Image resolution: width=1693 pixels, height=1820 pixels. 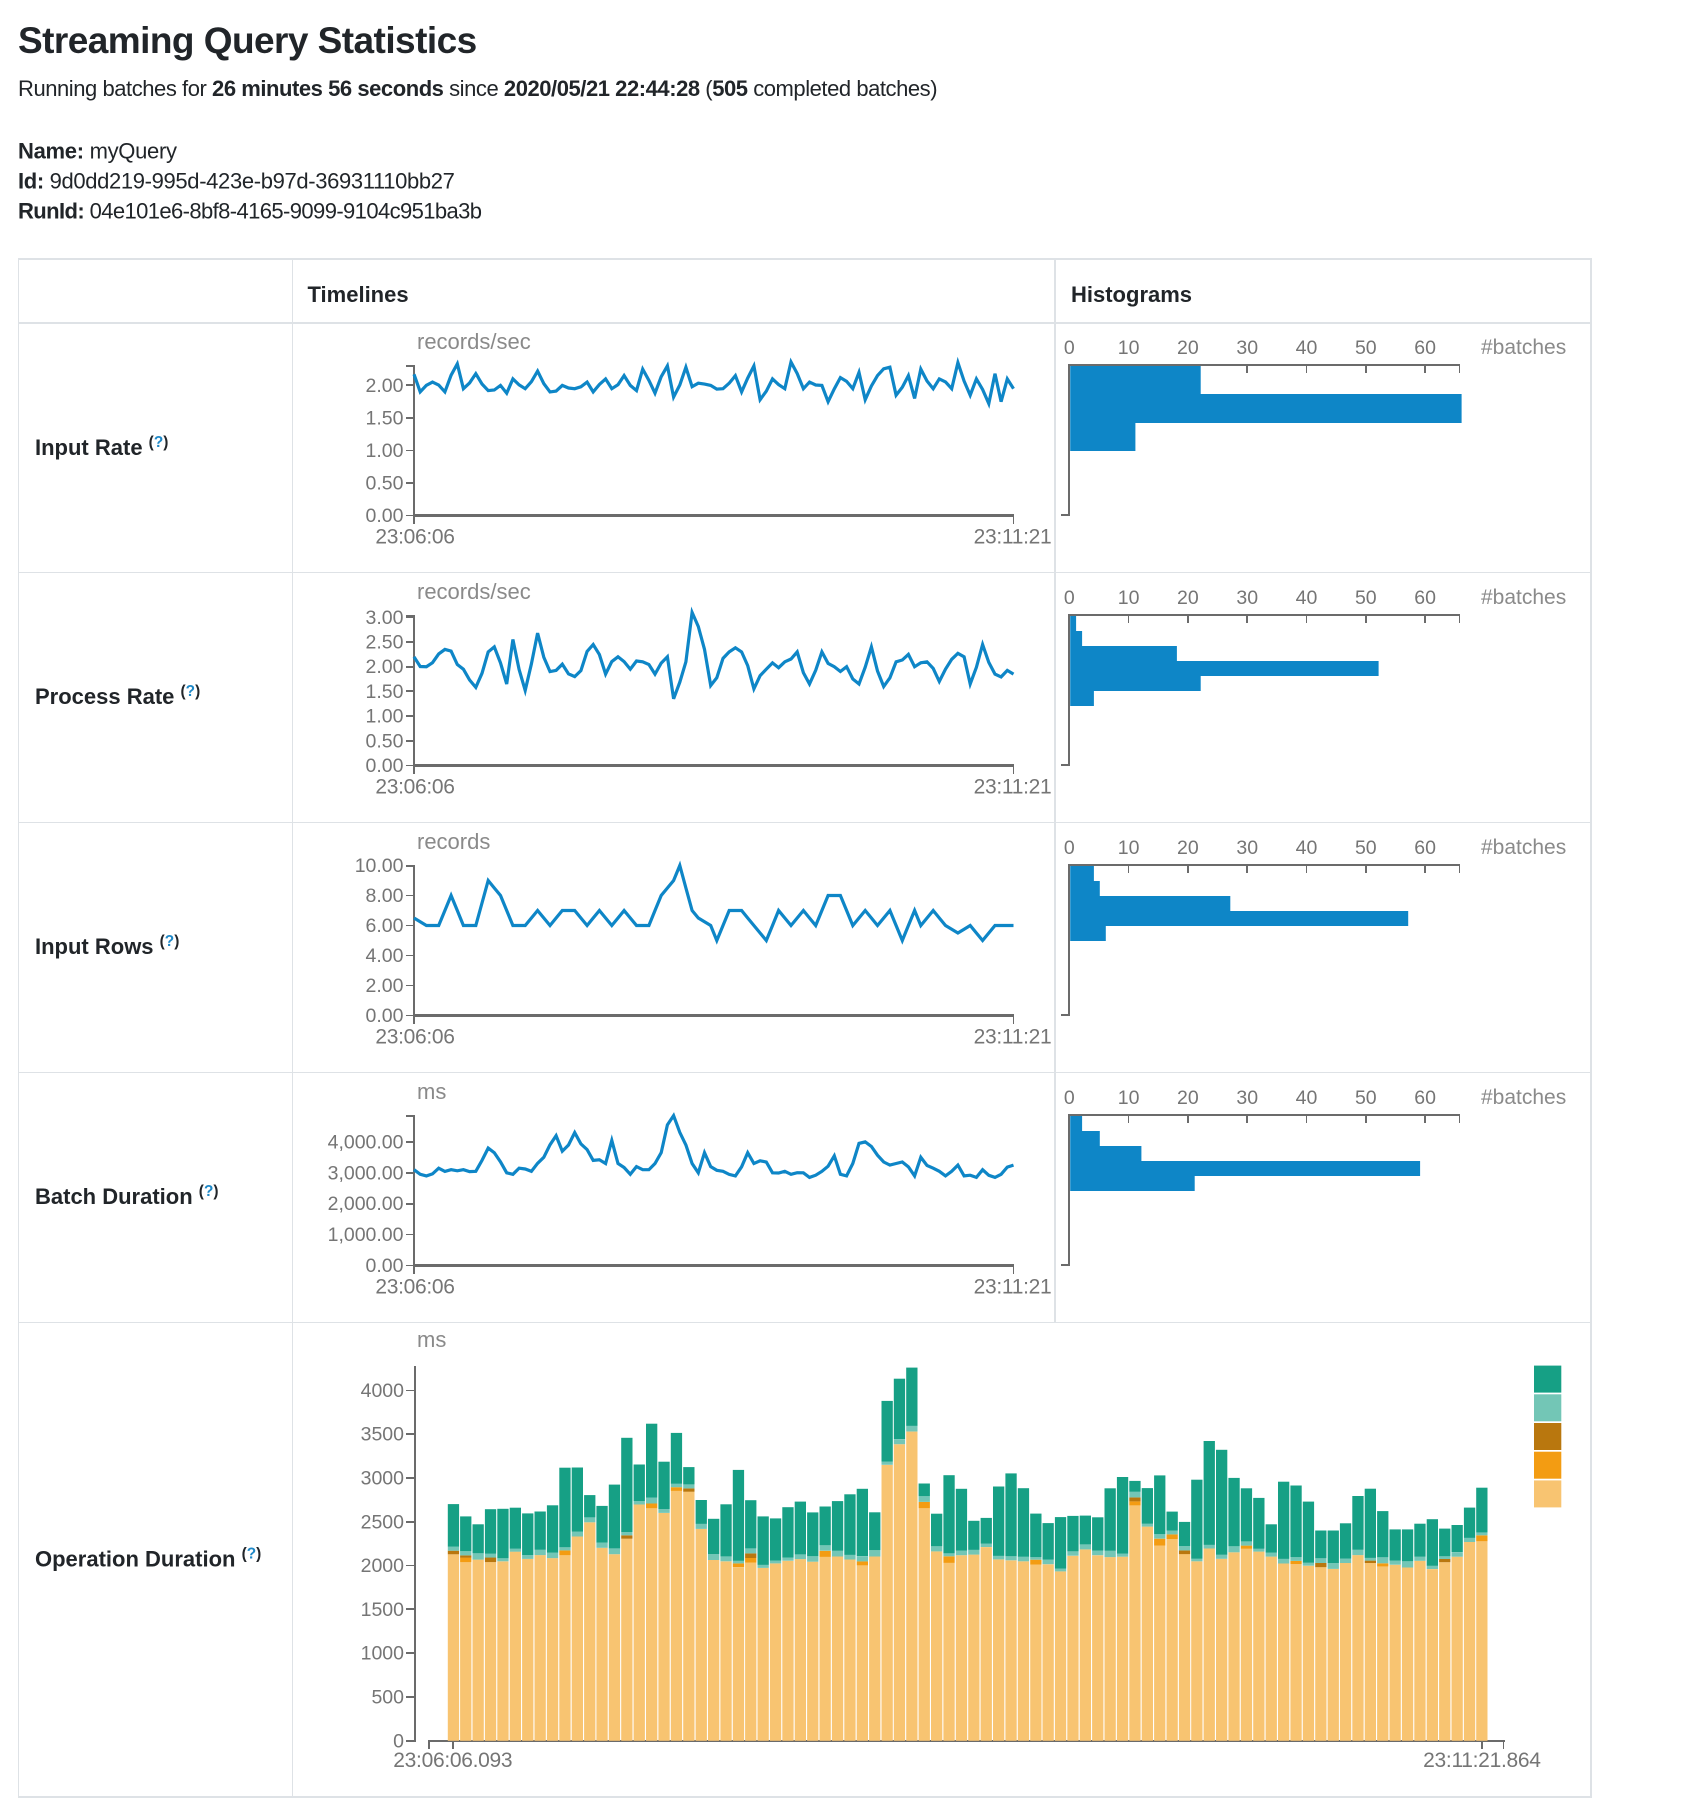 I want to click on svg-text: 3,000.00, so click(x=366, y=1173).